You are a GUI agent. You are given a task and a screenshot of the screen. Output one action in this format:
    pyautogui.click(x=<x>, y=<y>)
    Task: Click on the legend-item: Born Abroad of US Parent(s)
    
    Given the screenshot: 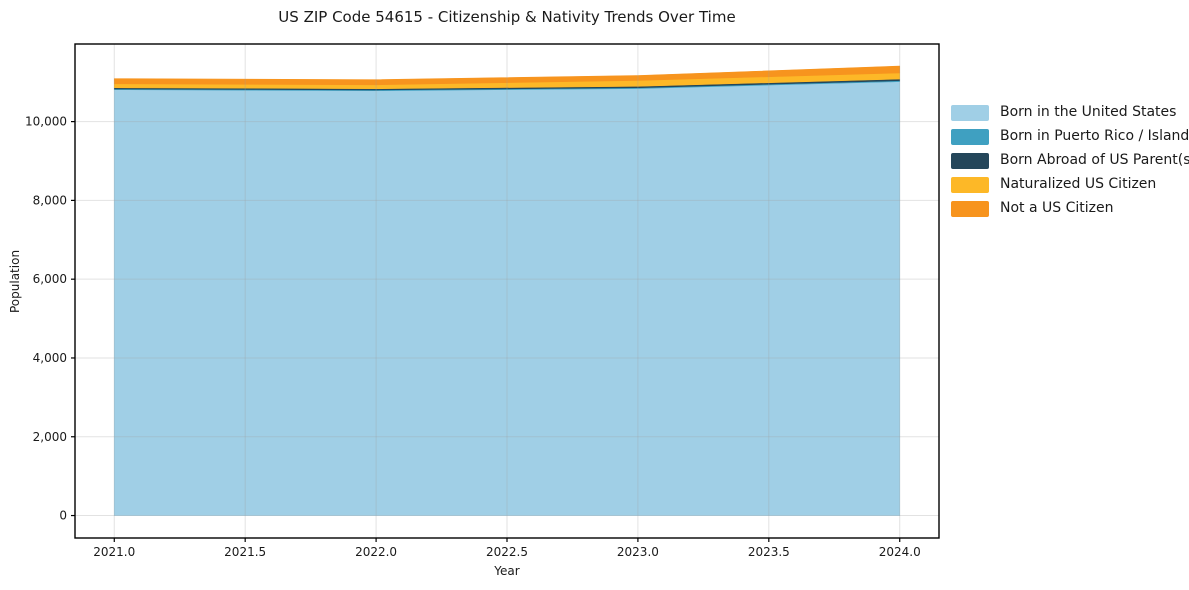 What is the action you would take?
    pyautogui.click(x=1070, y=160)
    